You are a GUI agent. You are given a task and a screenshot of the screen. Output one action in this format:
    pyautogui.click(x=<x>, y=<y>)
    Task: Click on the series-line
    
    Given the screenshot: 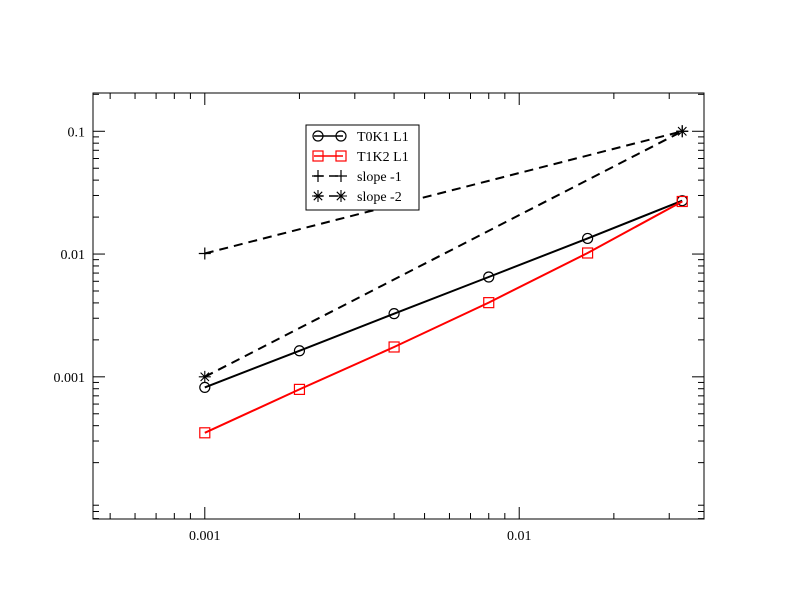 What is the action you would take?
    pyautogui.click(x=443, y=192)
    